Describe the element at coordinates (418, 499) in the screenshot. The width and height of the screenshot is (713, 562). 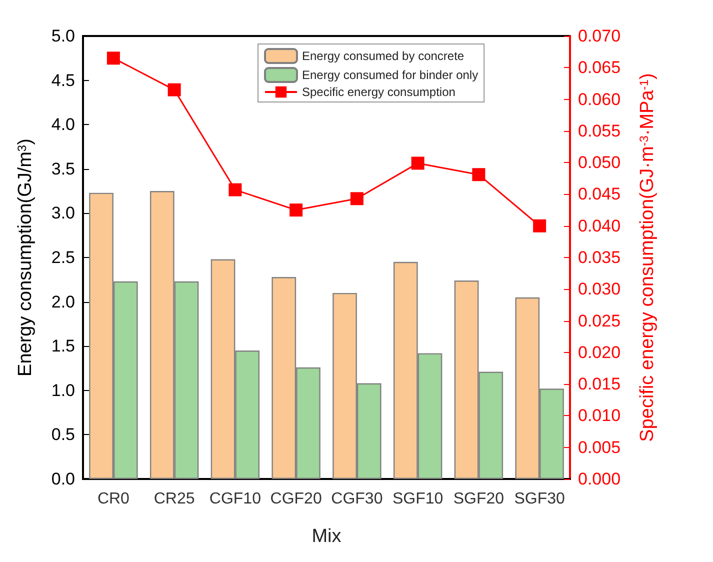
I see `x-tick-label: SGF10` at that location.